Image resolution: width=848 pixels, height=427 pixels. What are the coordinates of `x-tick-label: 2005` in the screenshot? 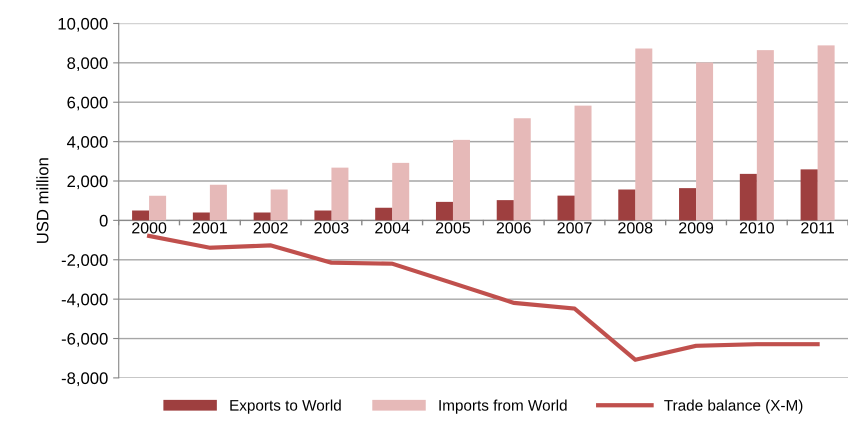 It's located at (453, 228).